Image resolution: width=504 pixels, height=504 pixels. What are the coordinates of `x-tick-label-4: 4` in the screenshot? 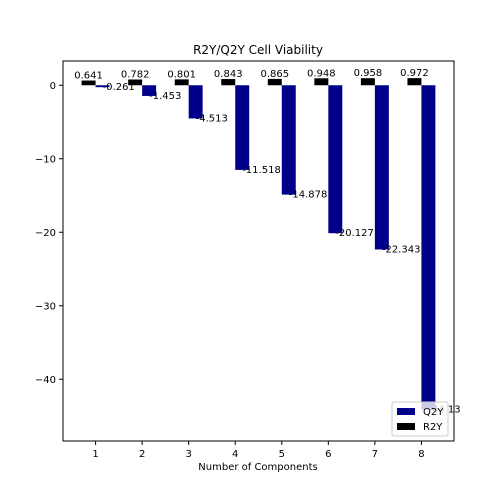 It's located at (235, 454).